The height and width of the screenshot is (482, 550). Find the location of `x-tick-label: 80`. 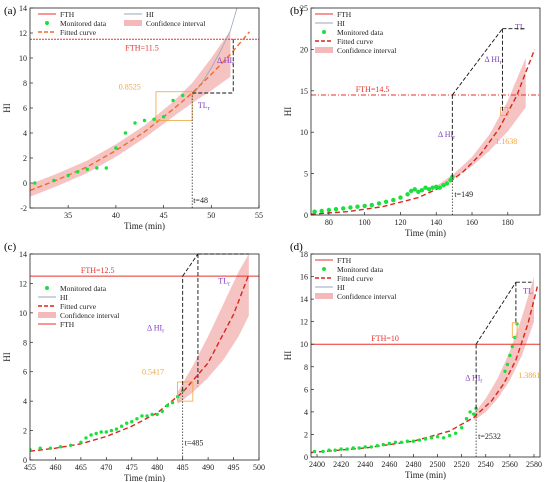

x-tick-label: 80 is located at coordinates (329, 222).